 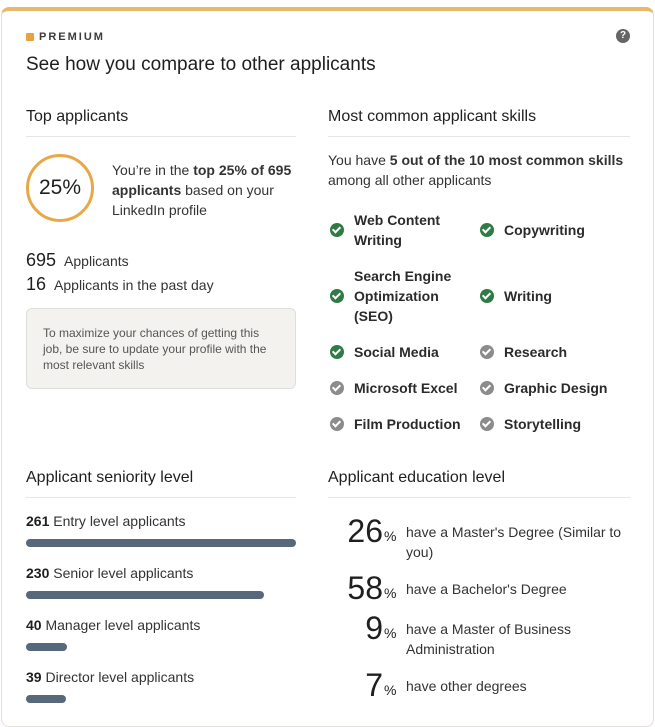 What do you see at coordinates (488, 639) in the screenshot?
I see `education-label: have a Master of Business Administration` at bounding box center [488, 639].